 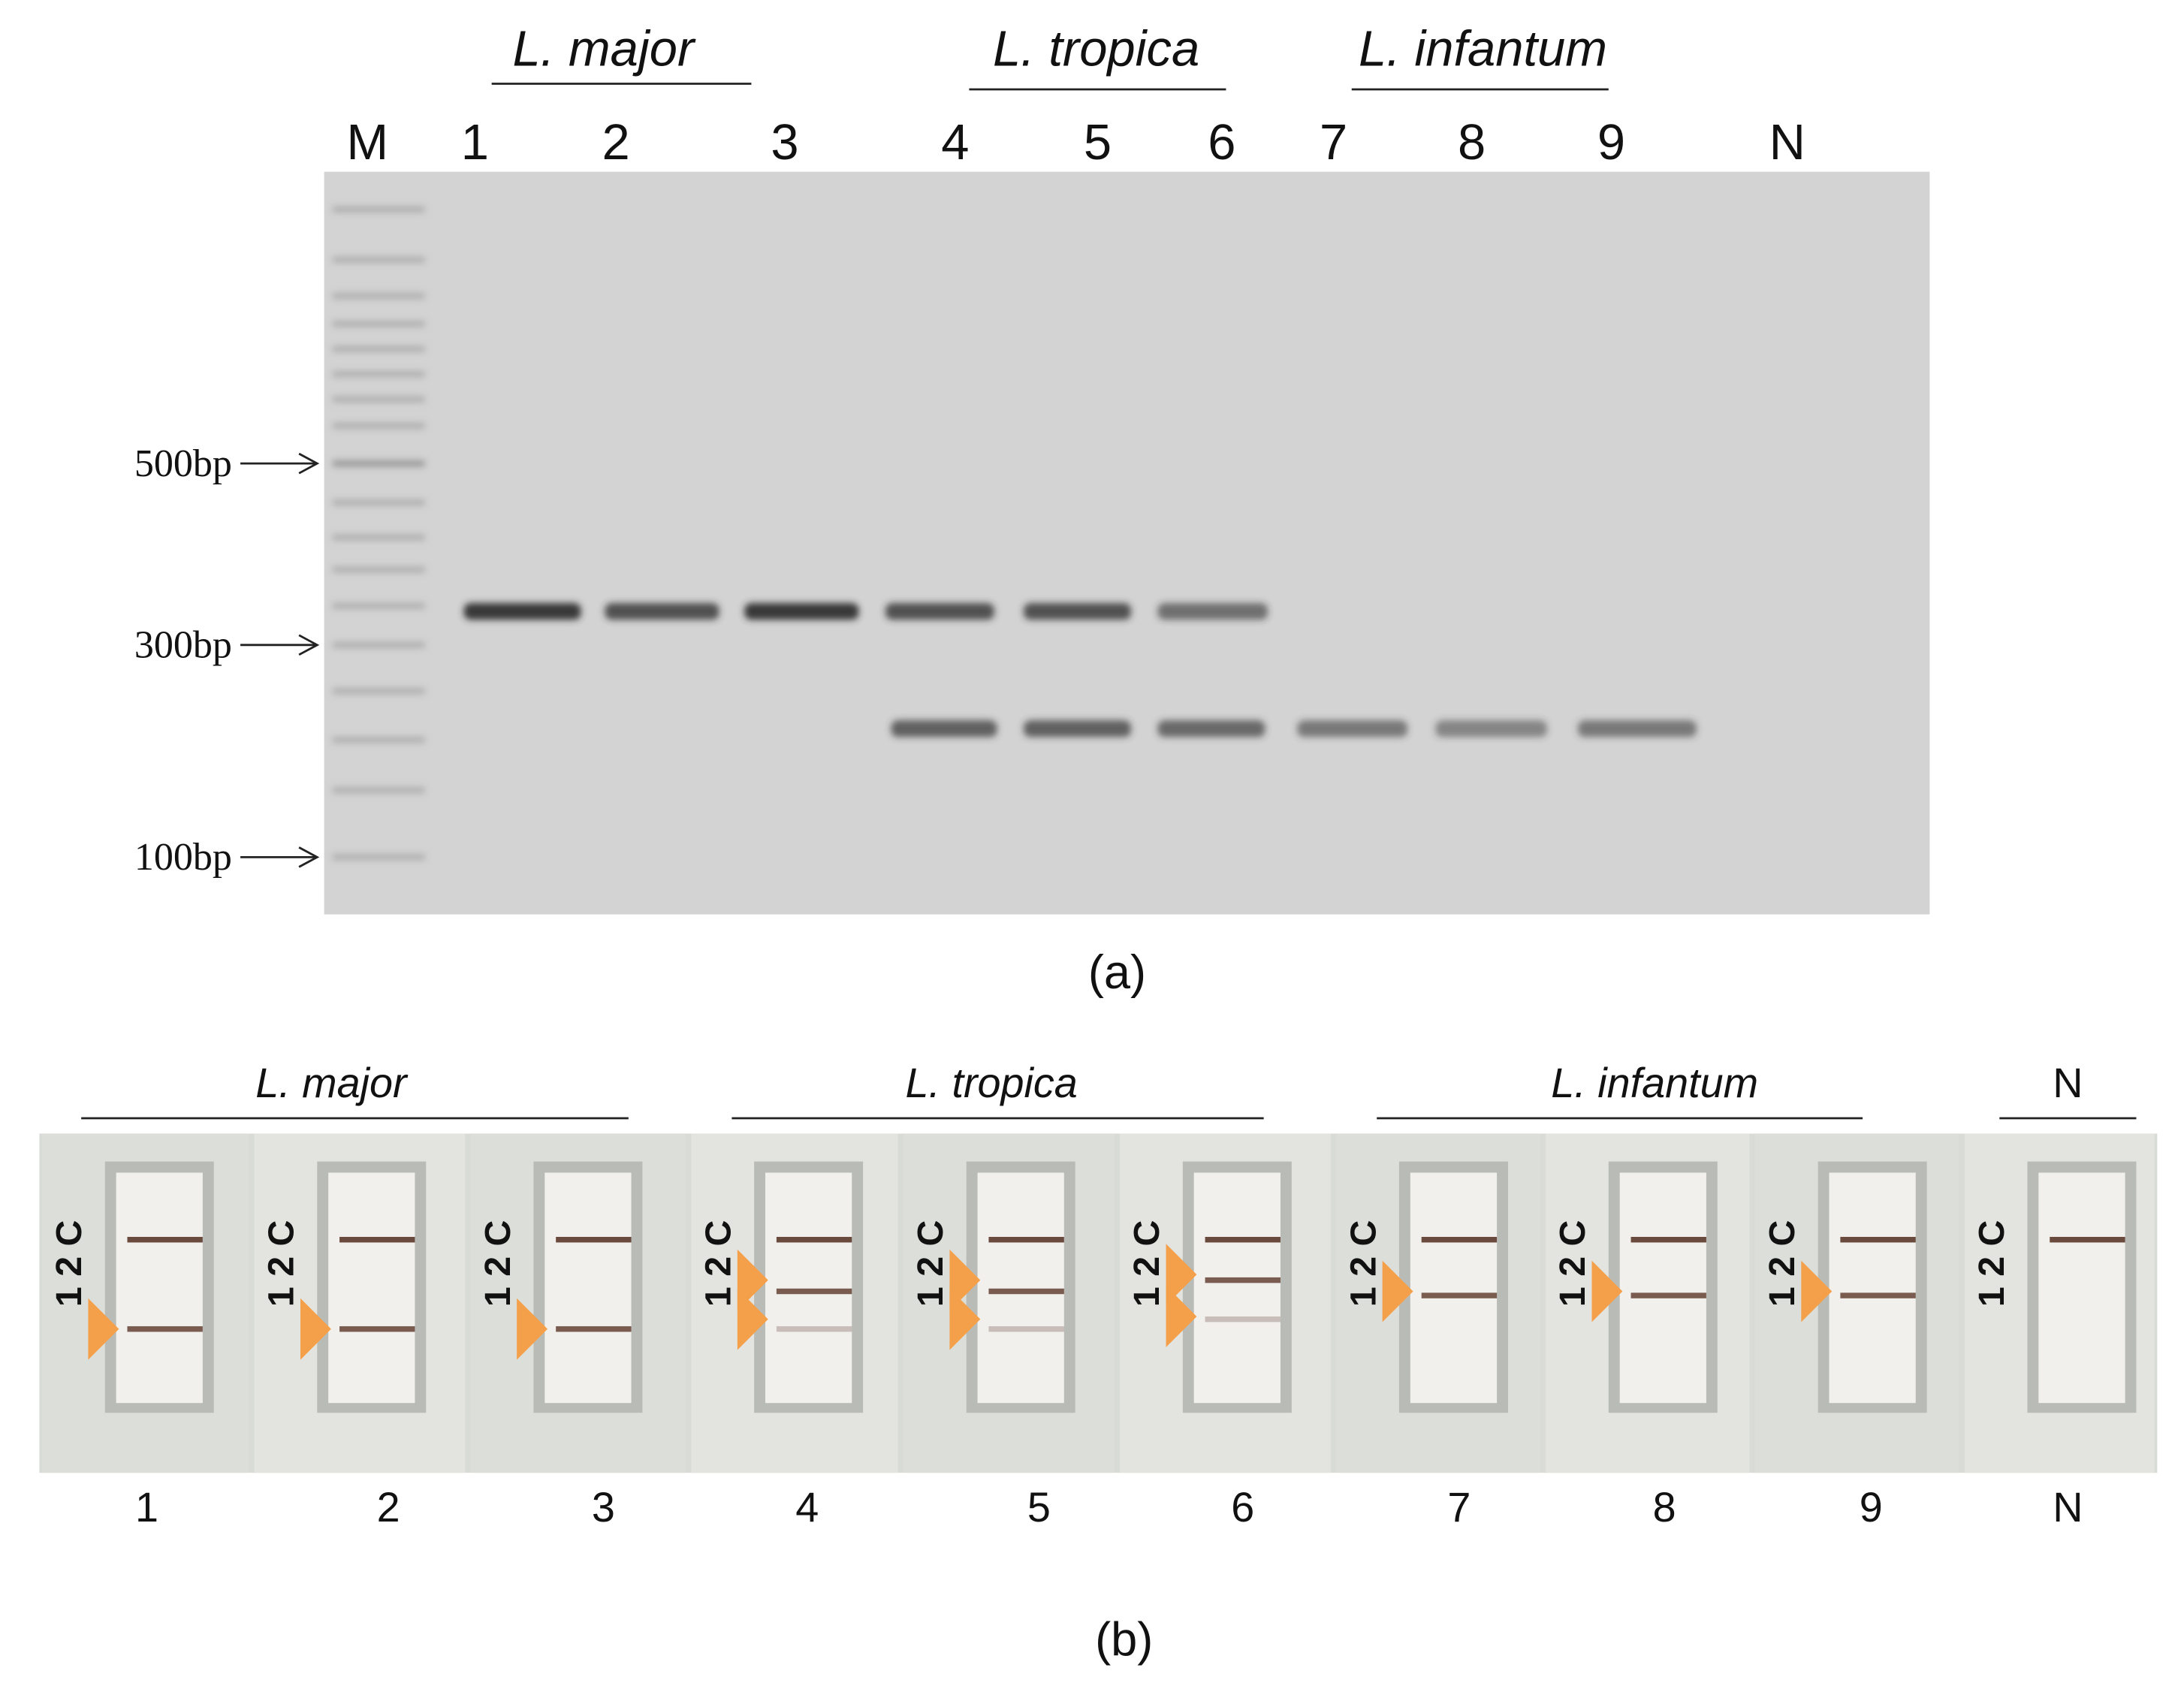 I want to click on lane-label: 8, so click(x=1664, y=1507).